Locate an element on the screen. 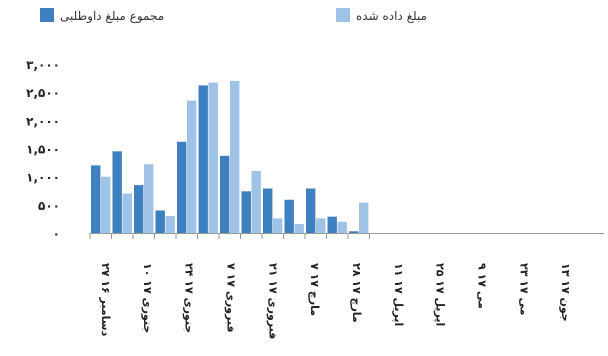  y-tick-label: ۱,۵۰۰ is located at coordinates (43, 150).